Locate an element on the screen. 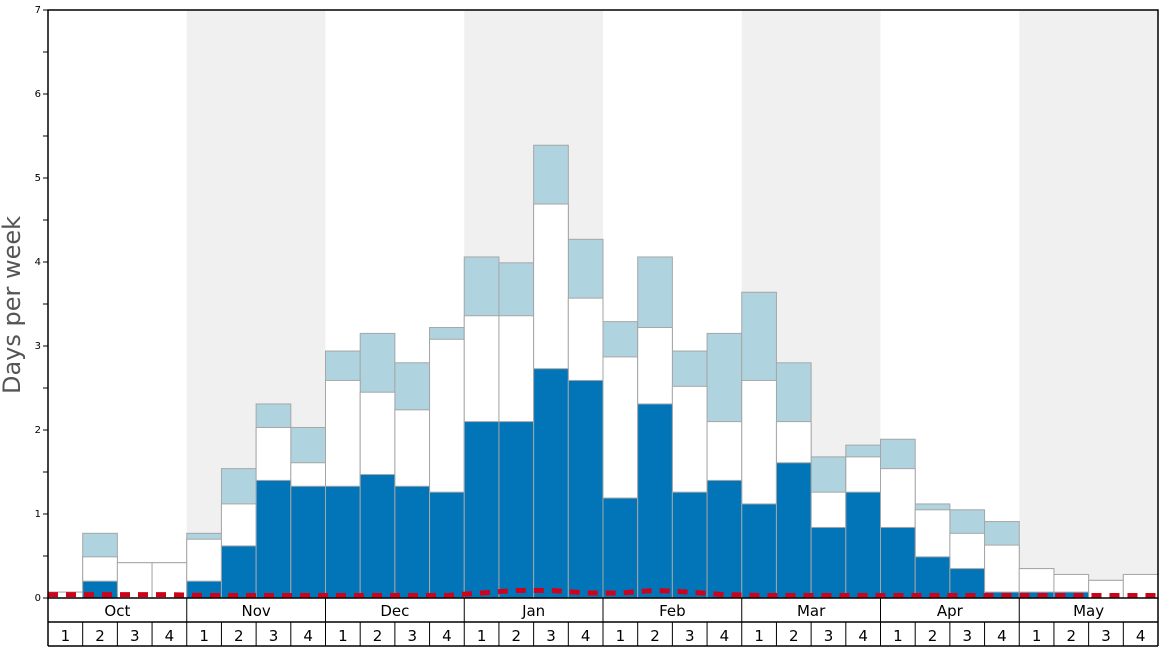 The image size is (1168, 648). month-label-oct: Oct is located at coordinates (117, 611).